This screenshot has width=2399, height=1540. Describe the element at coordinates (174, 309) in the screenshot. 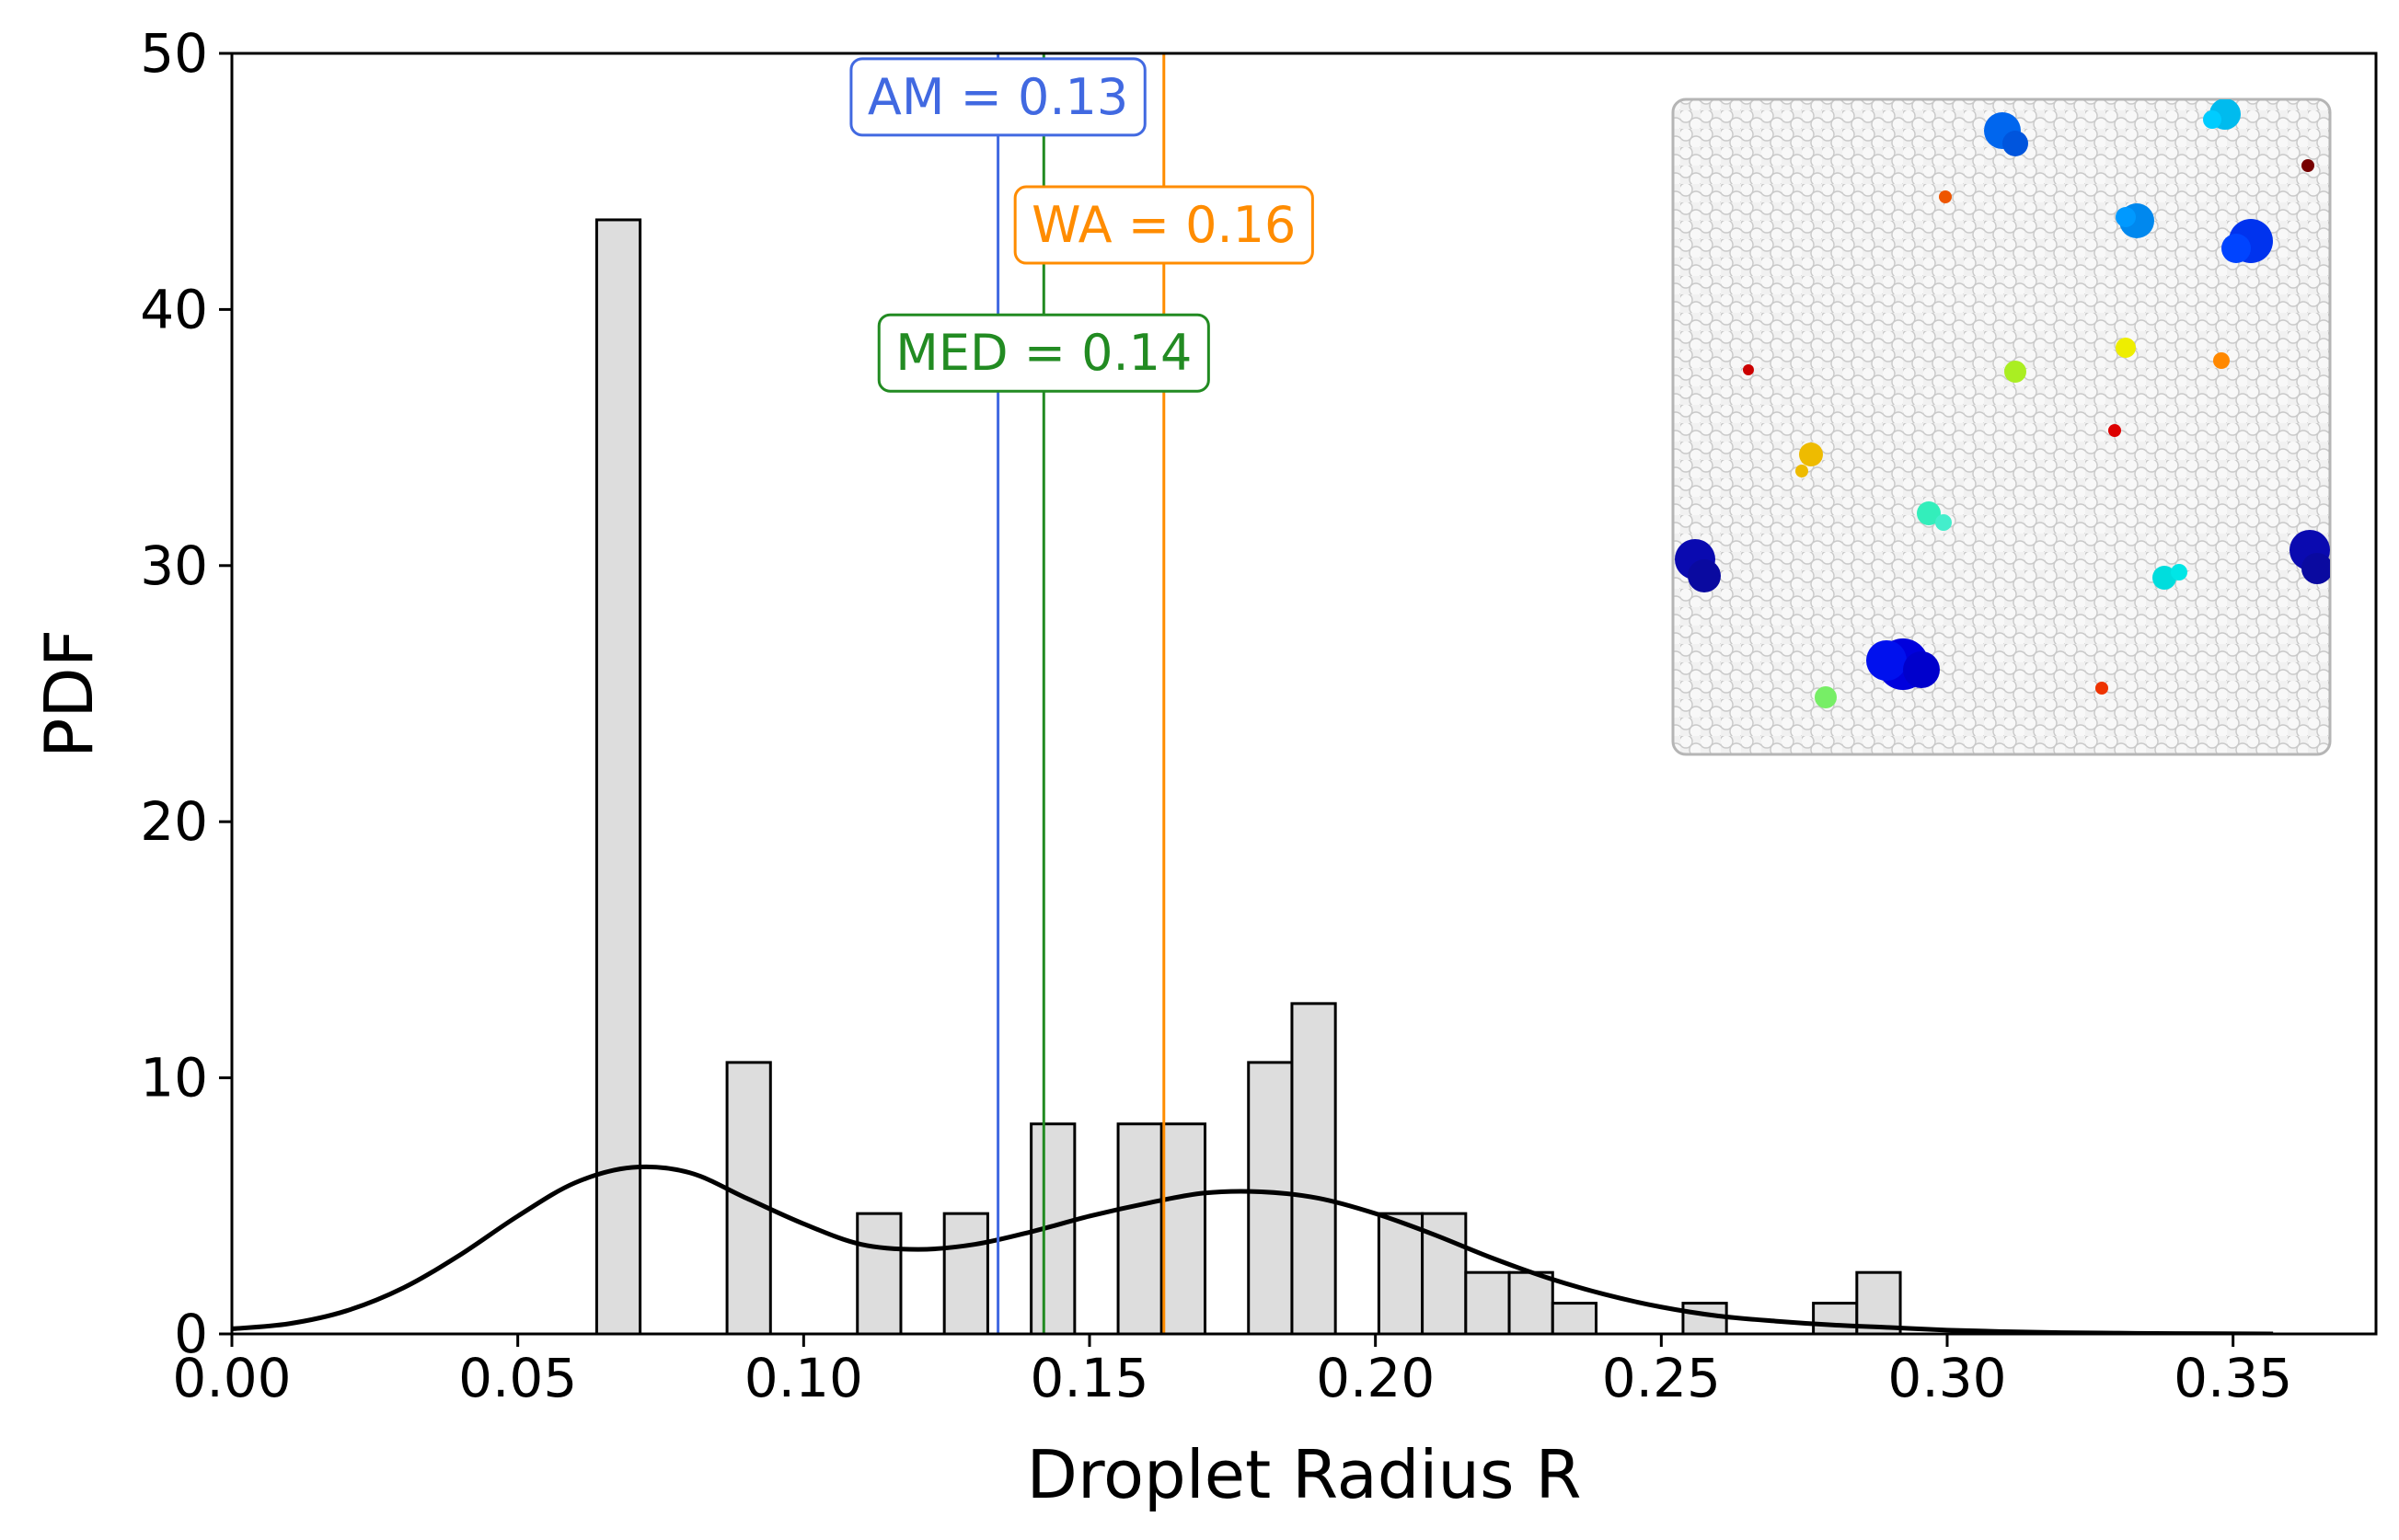

I see `y-tick-label: 40` at that location.